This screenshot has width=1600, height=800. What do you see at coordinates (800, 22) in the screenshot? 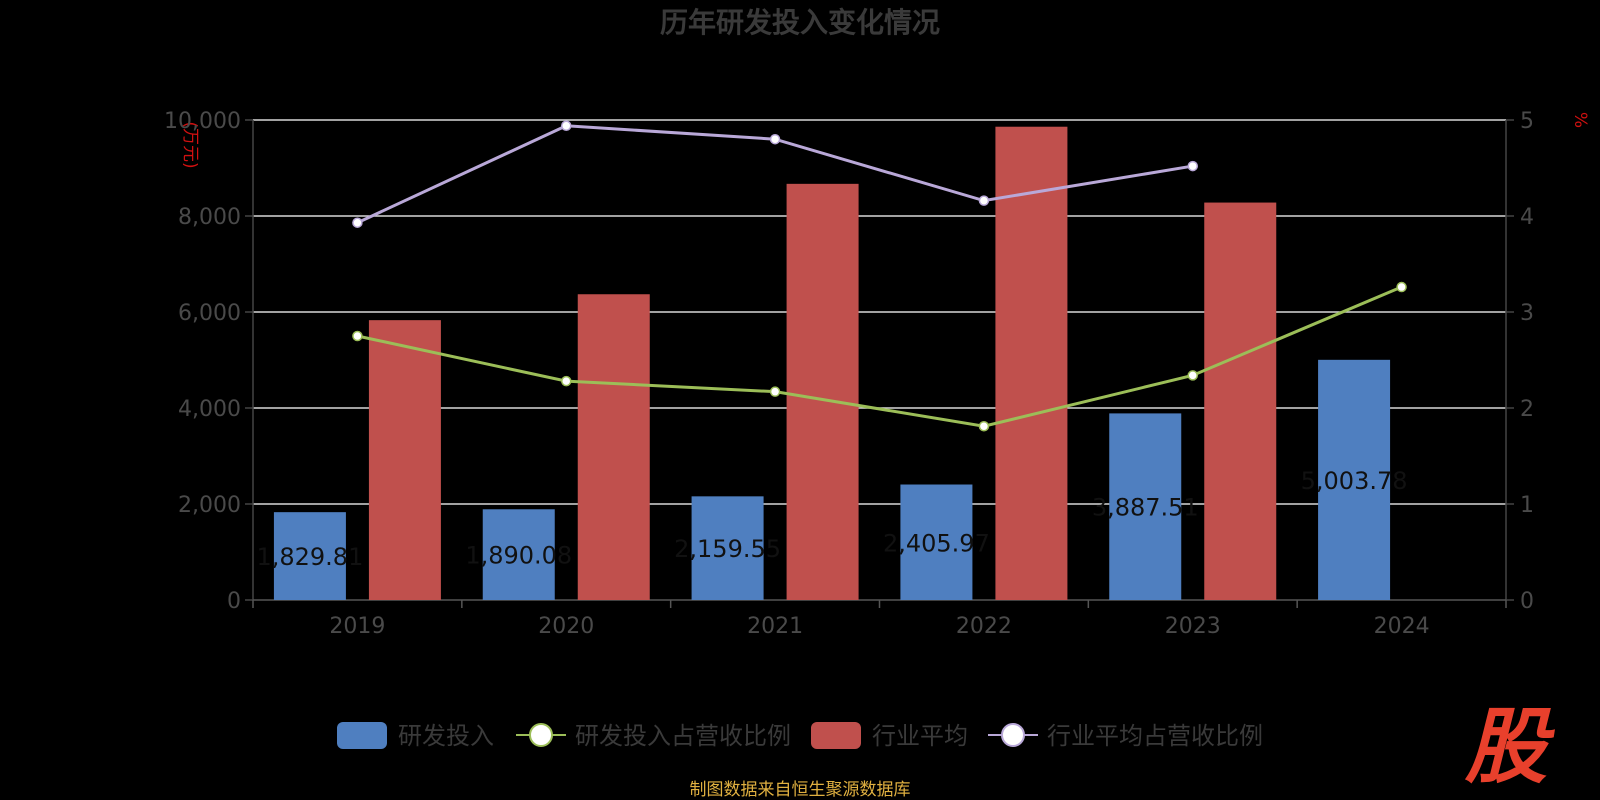
I see `chart-title: 历年研发投入变化情况` at bounding box center [800, 22].